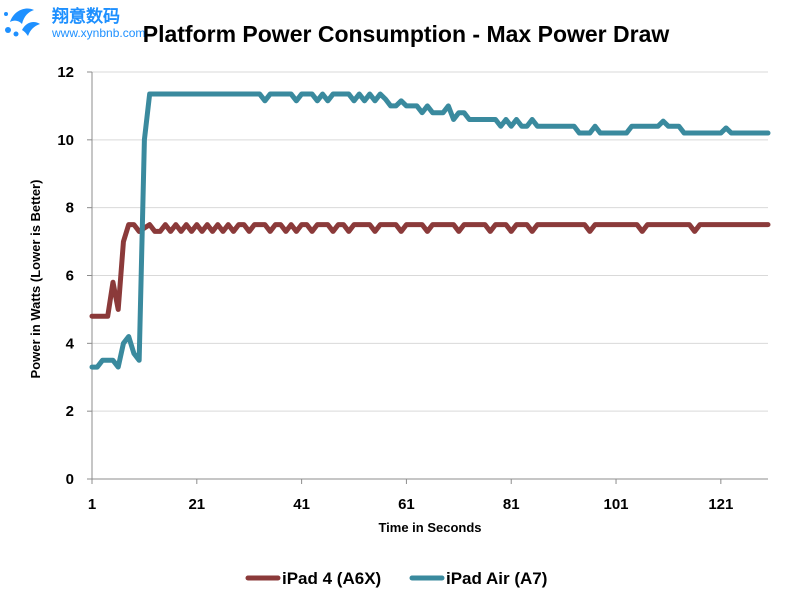 This screenshot has height=608, width=800. Describe the element at coordinates (70, 343) in the screenshot. I see `y-tick-label: 4` at that location.